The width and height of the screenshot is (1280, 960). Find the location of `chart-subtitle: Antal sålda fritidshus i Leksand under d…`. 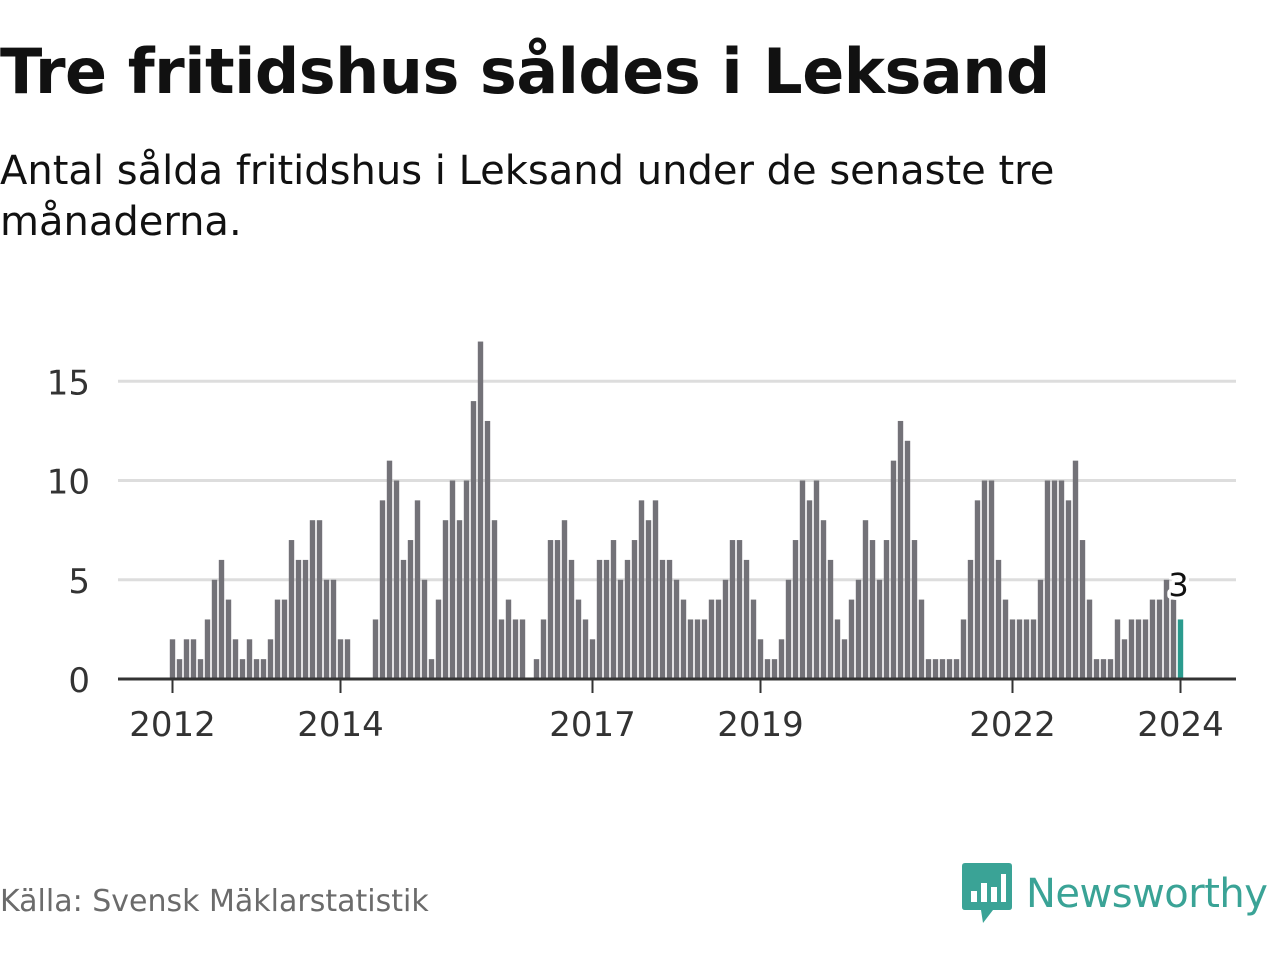

chart-subtitle: Antal sålda fritidshus i Leksand under d… is located at coordinates (527, 197).